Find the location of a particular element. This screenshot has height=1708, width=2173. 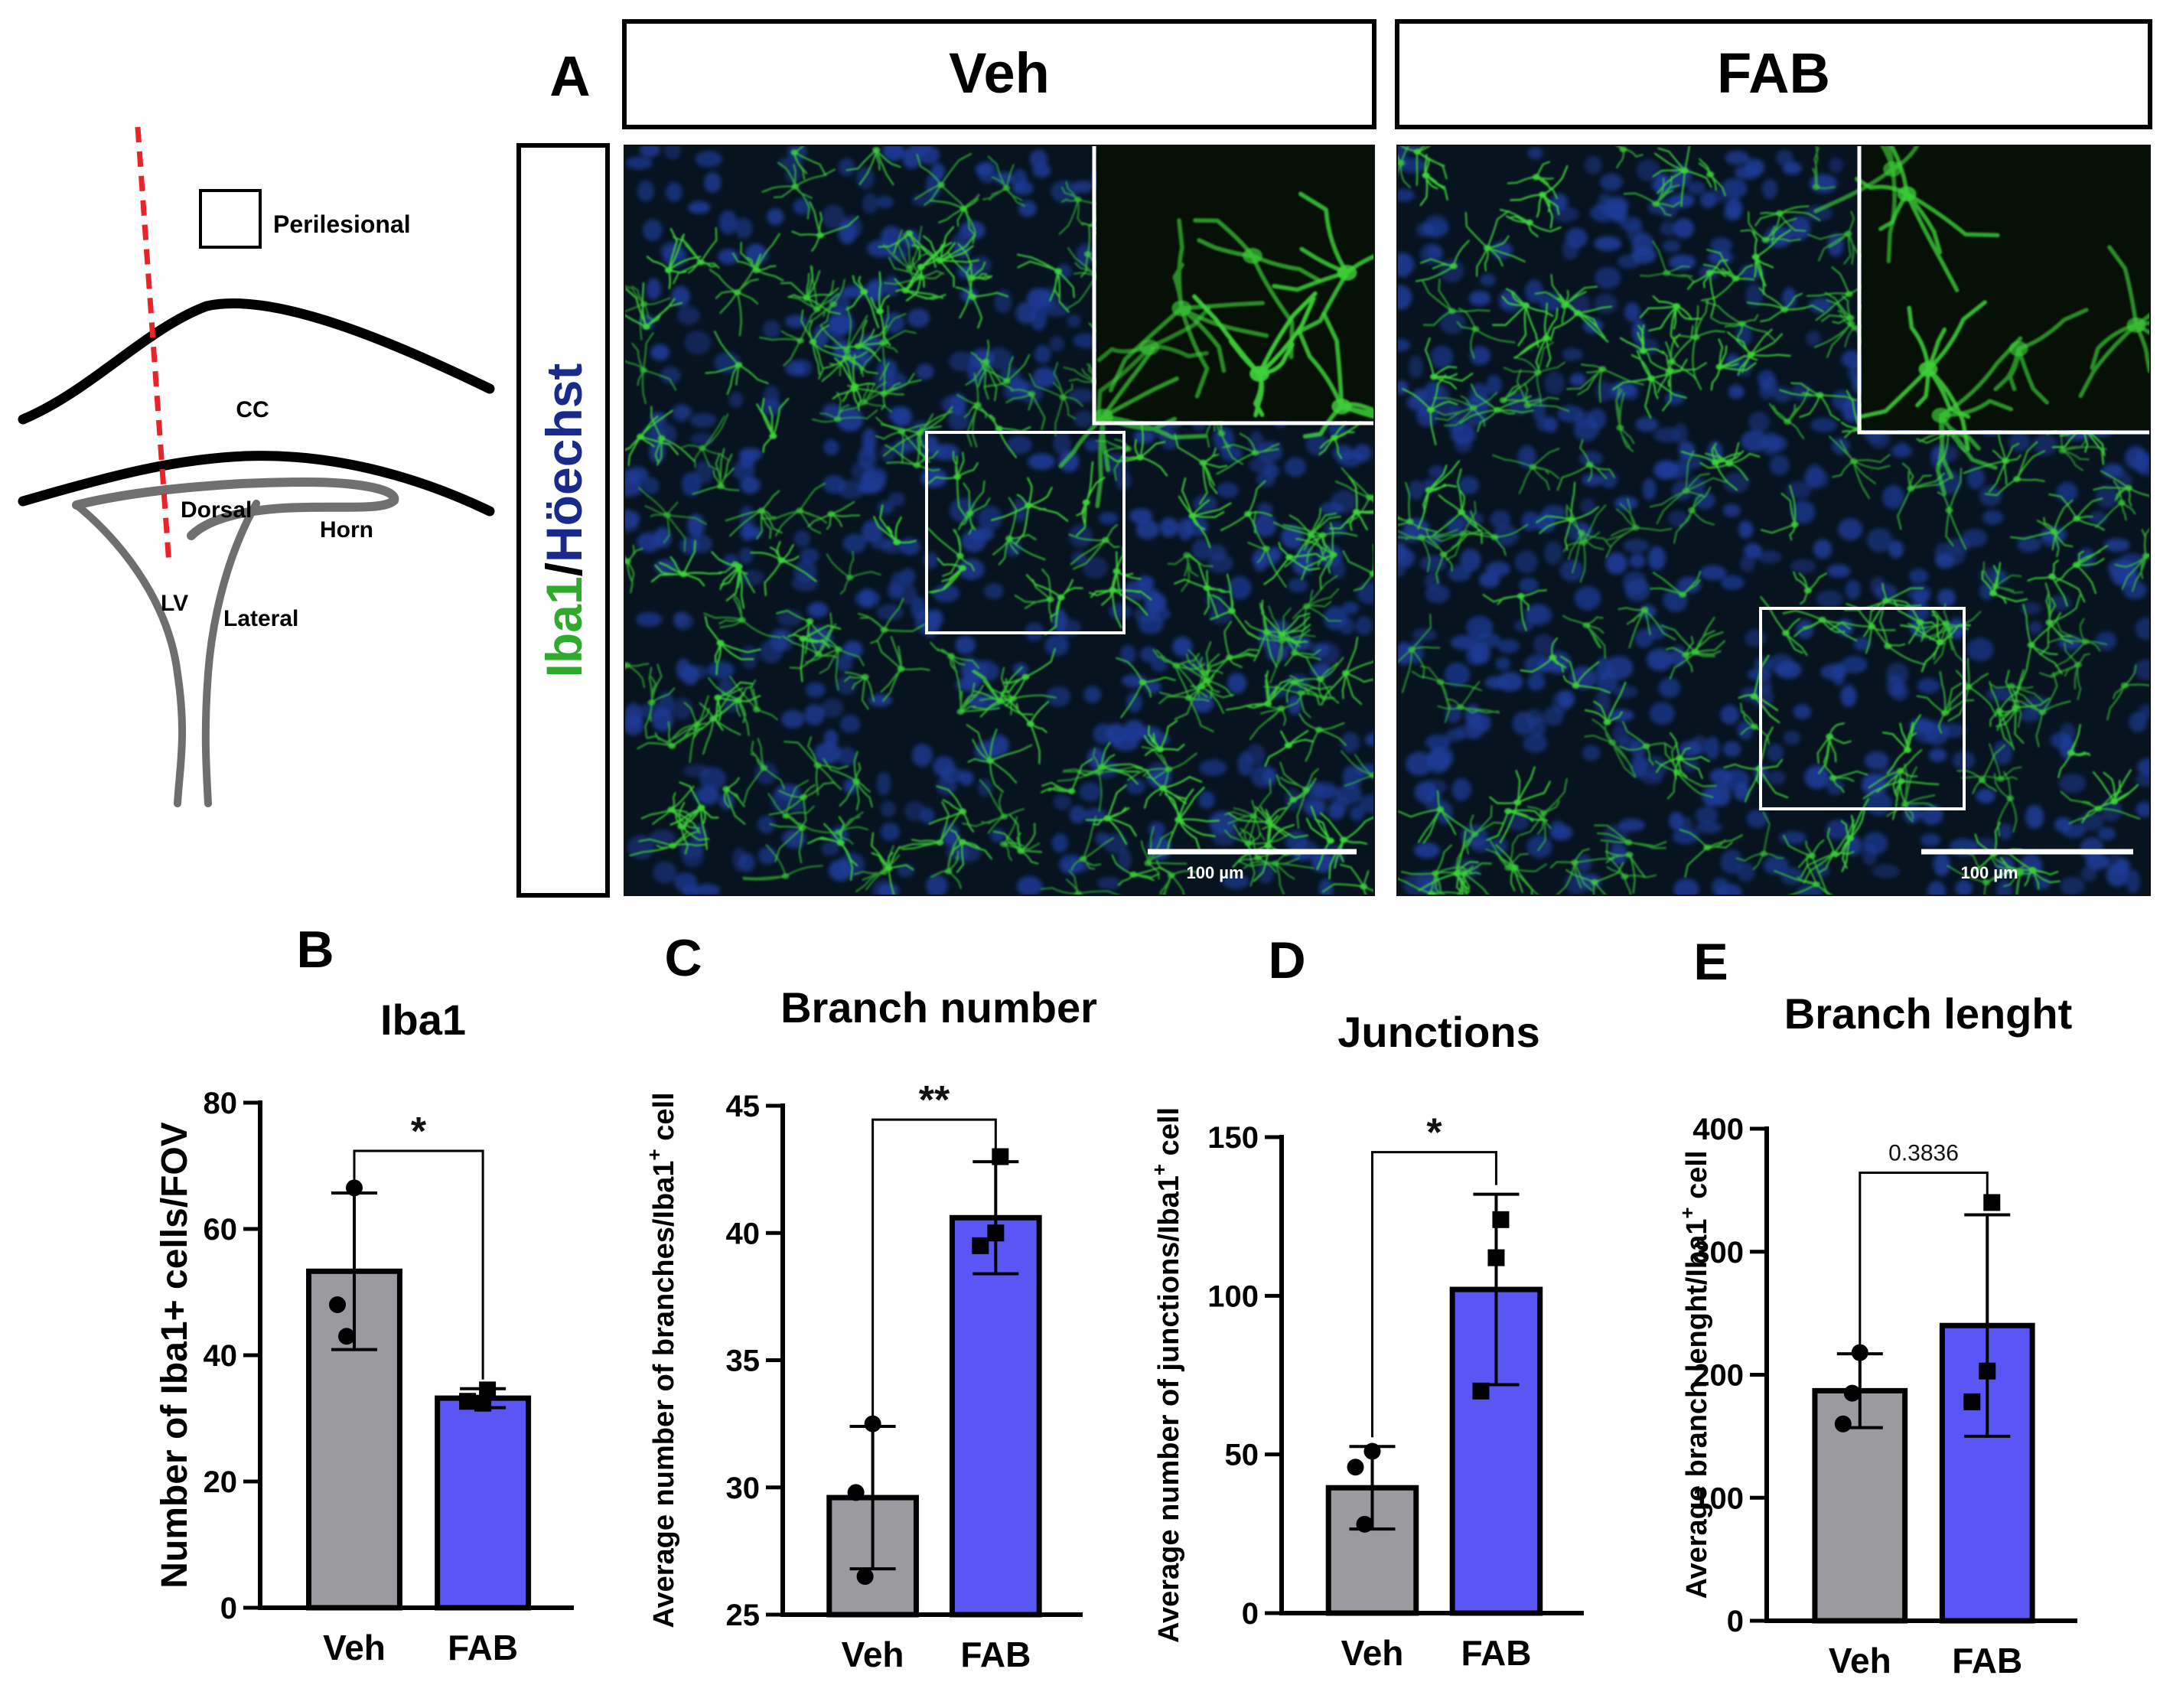

chart-d-significance-bracket is located at coordinates (1434, 1294).